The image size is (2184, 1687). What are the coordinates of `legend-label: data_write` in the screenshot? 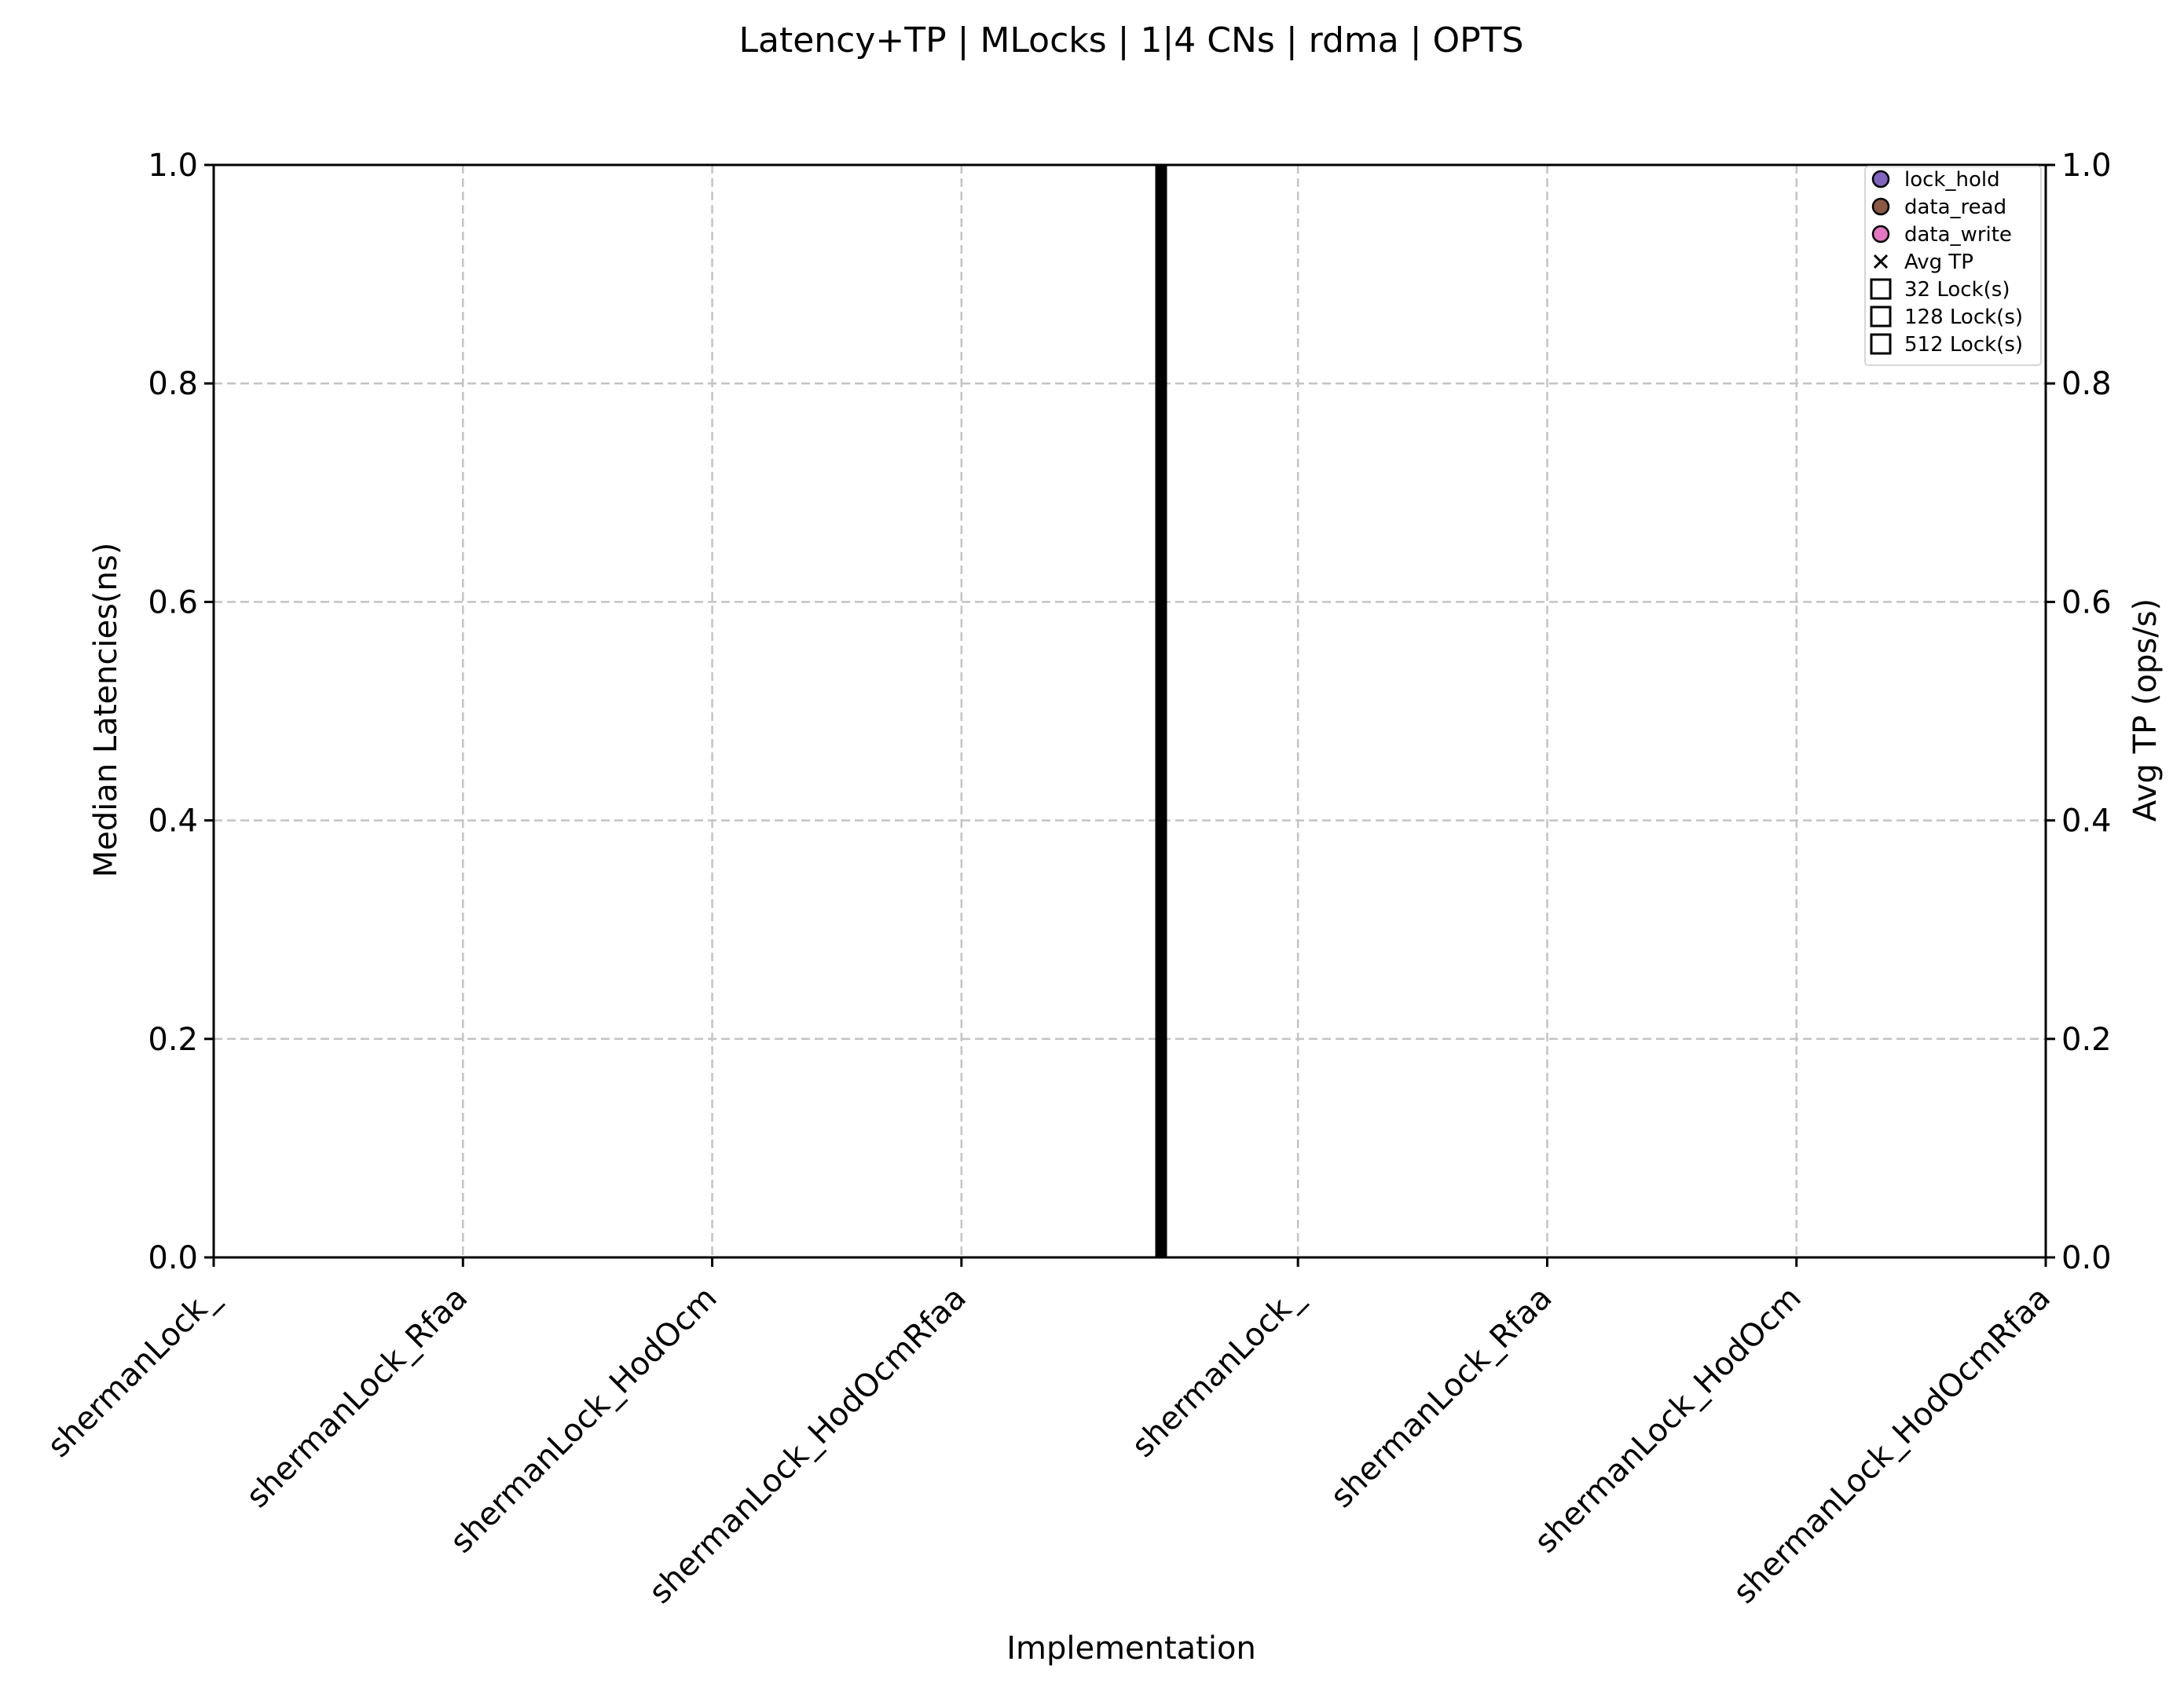 It's located at (1958, 235).